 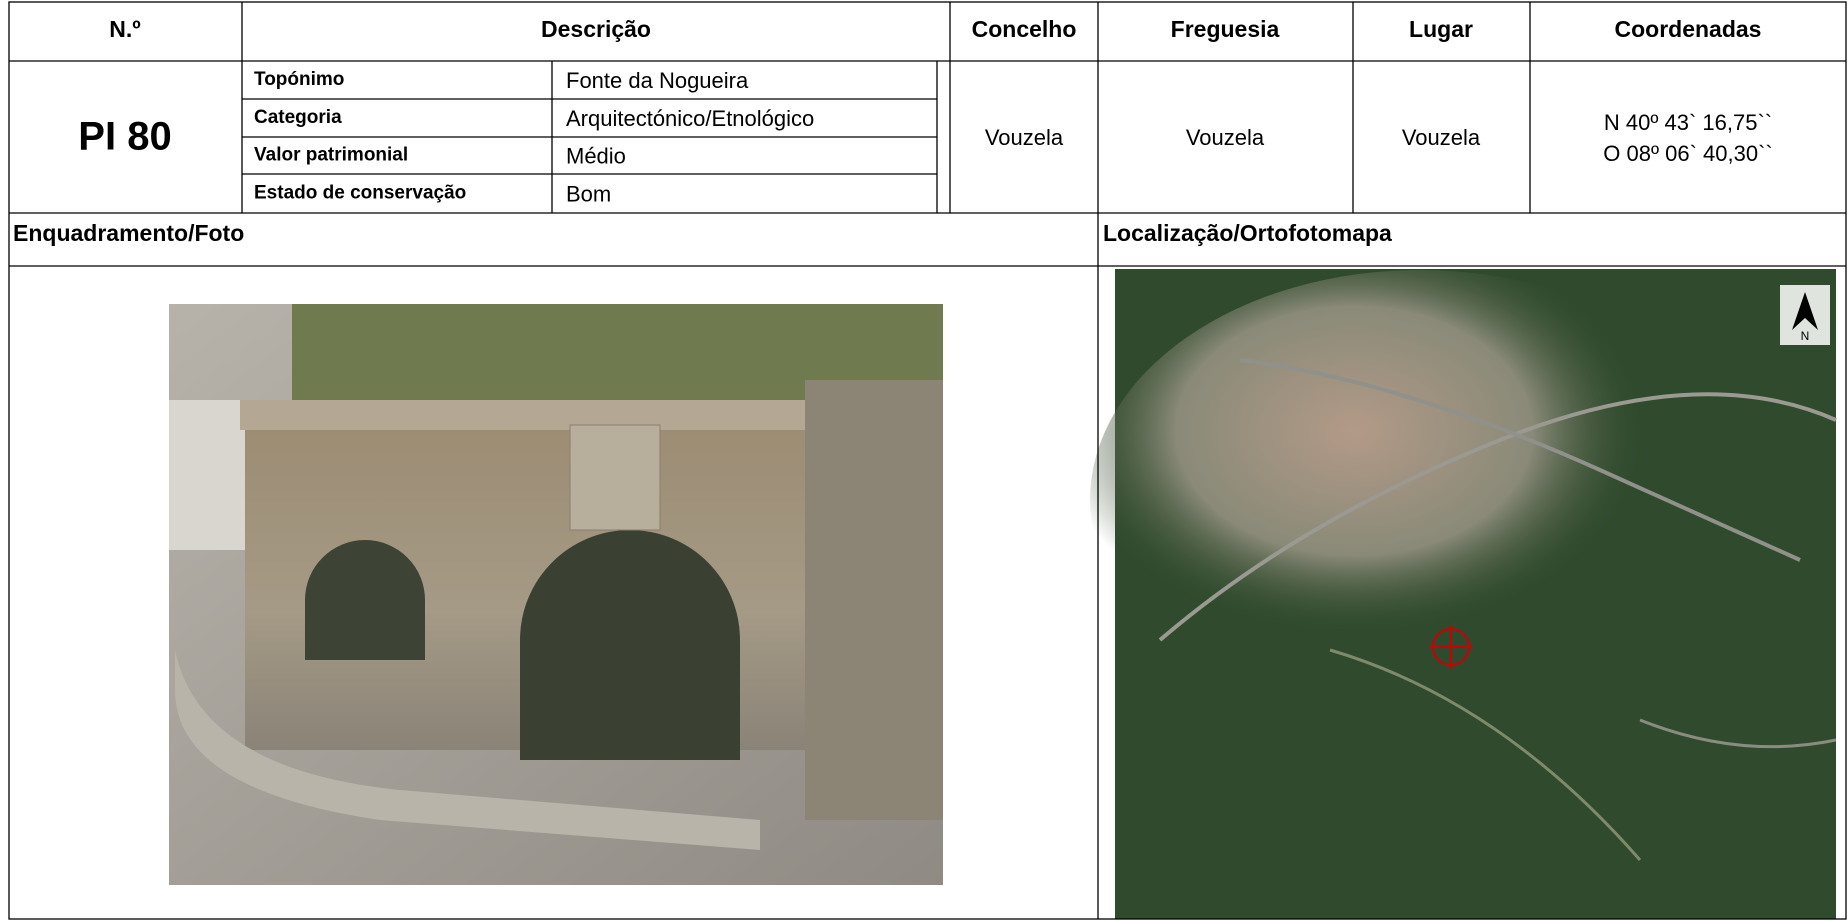 I want to click on column-header: Freguesia, so click(x=1225, y=29).